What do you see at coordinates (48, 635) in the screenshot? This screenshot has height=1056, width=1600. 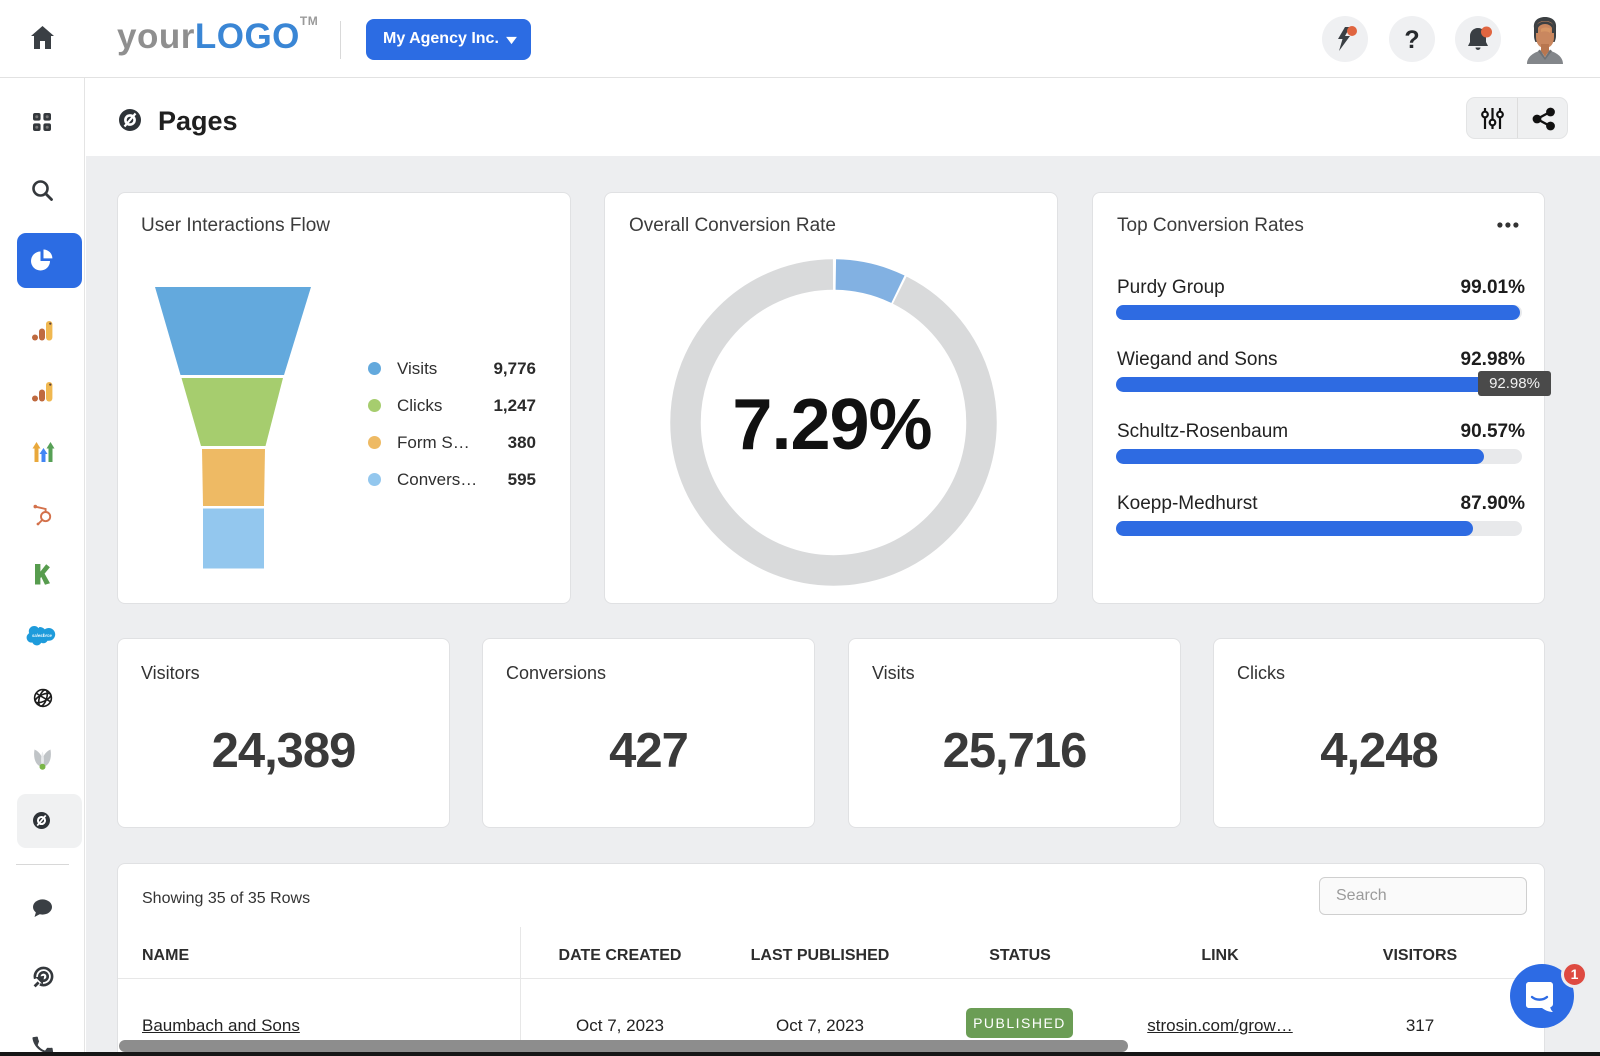 I see `svg-text: orce` at bounding box center [48, 635].